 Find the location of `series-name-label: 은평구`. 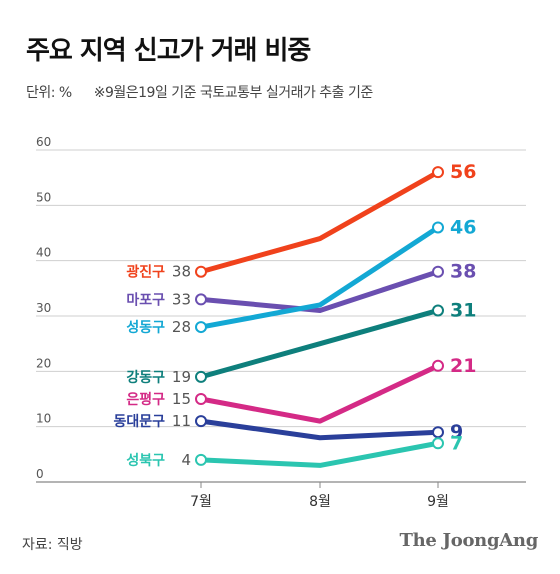

series-name-label: 은평구 is located at coordinates (145, 399).